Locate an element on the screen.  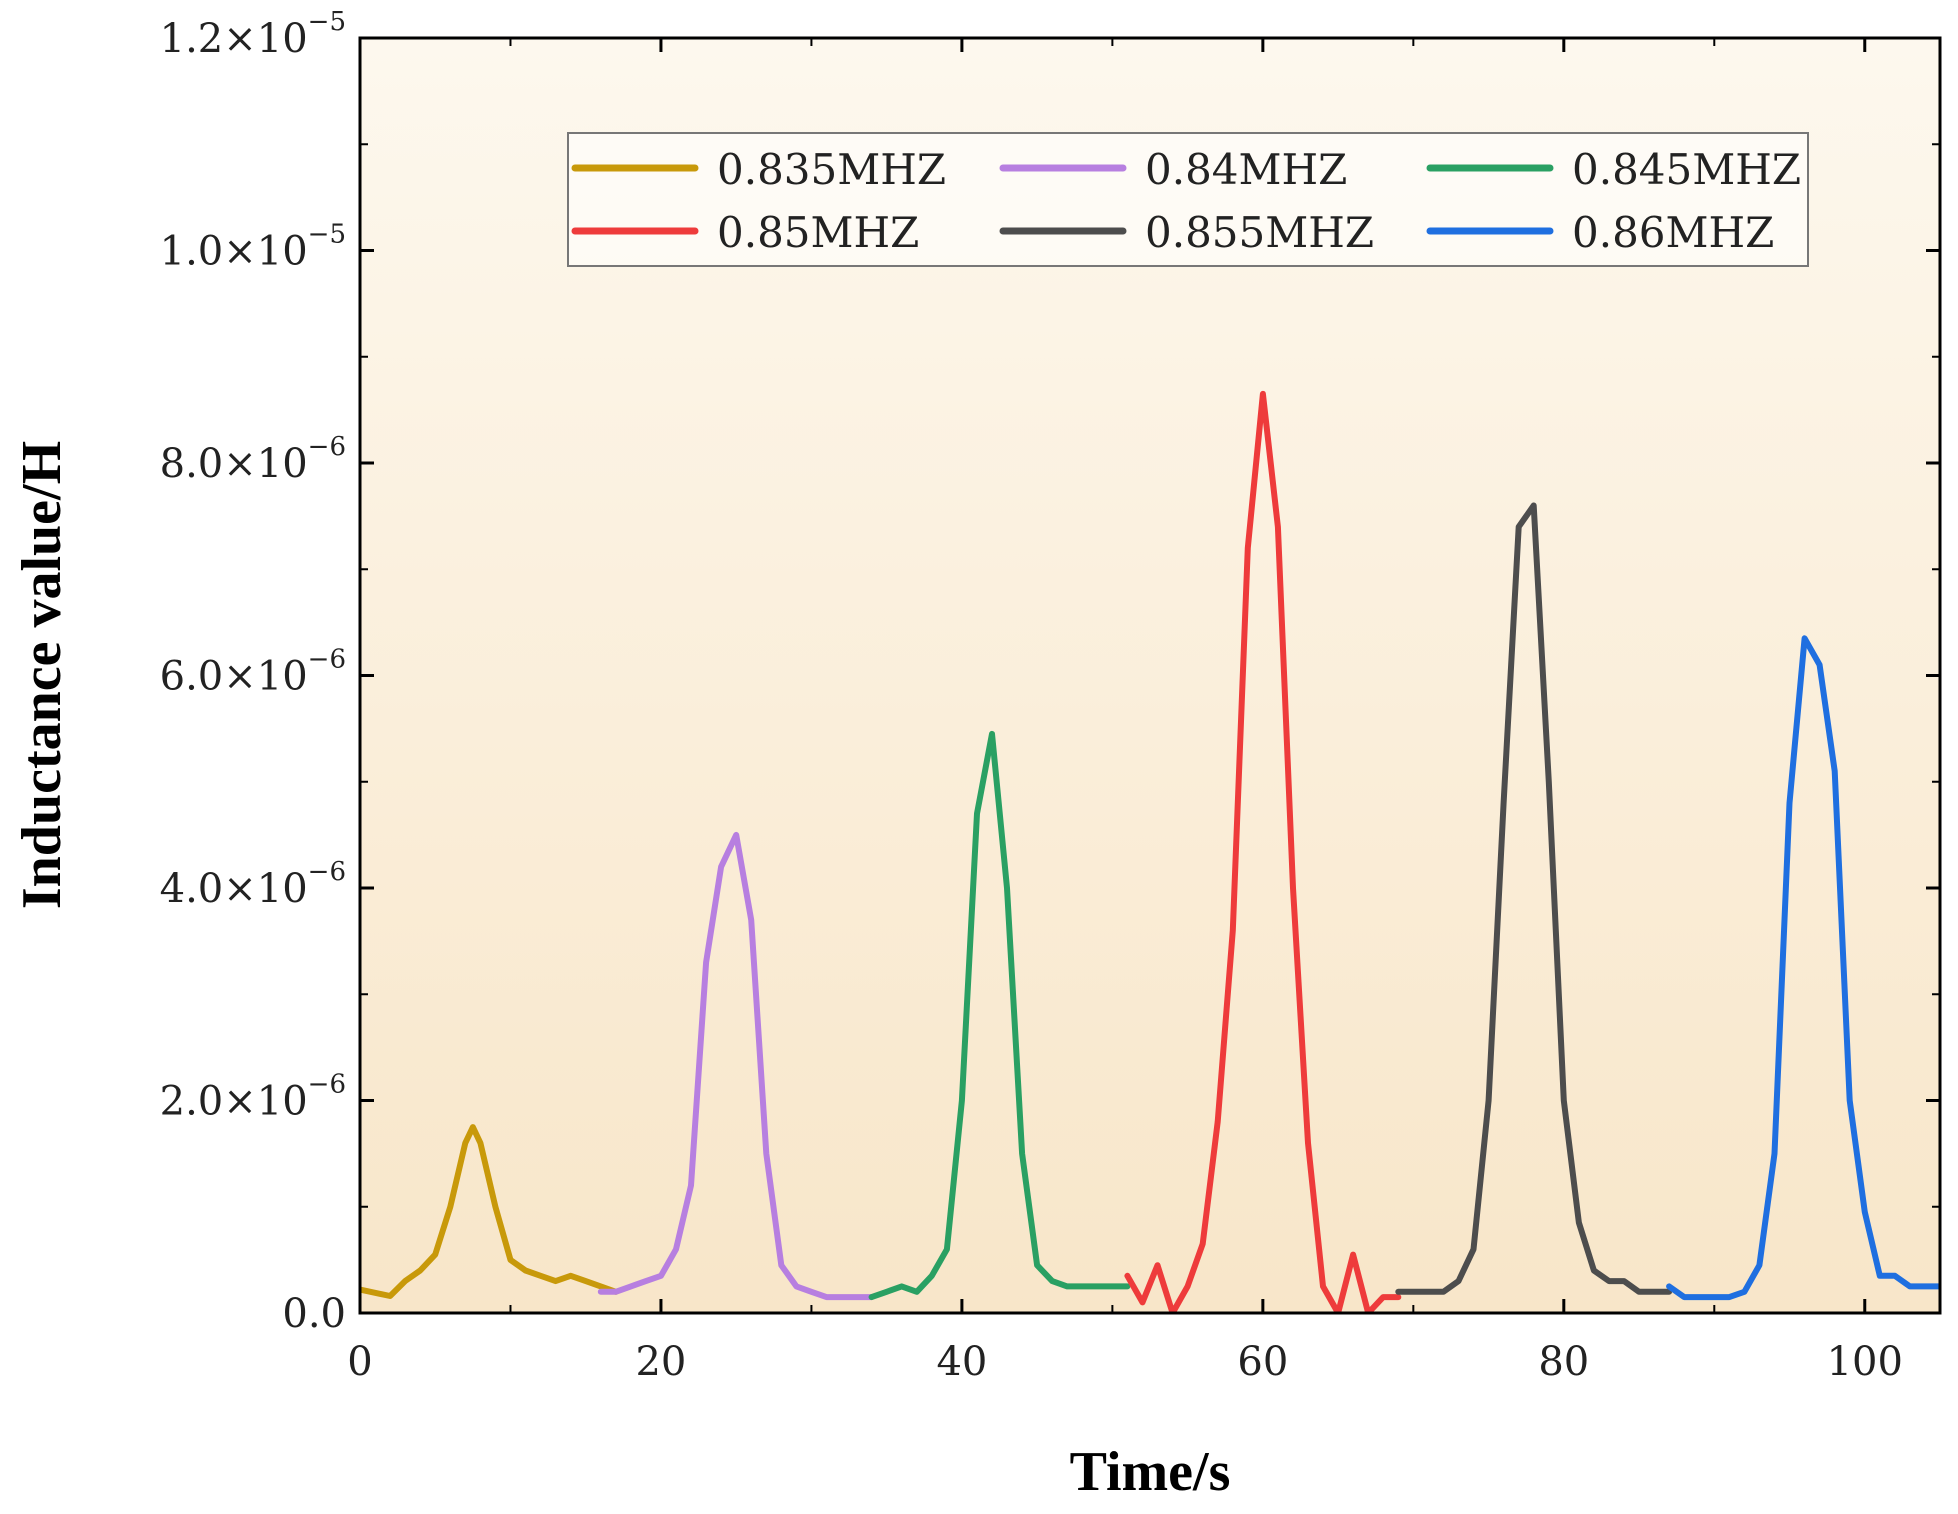
legend-label-5: 0.86MHZ is located at coordinates (1673, 232).